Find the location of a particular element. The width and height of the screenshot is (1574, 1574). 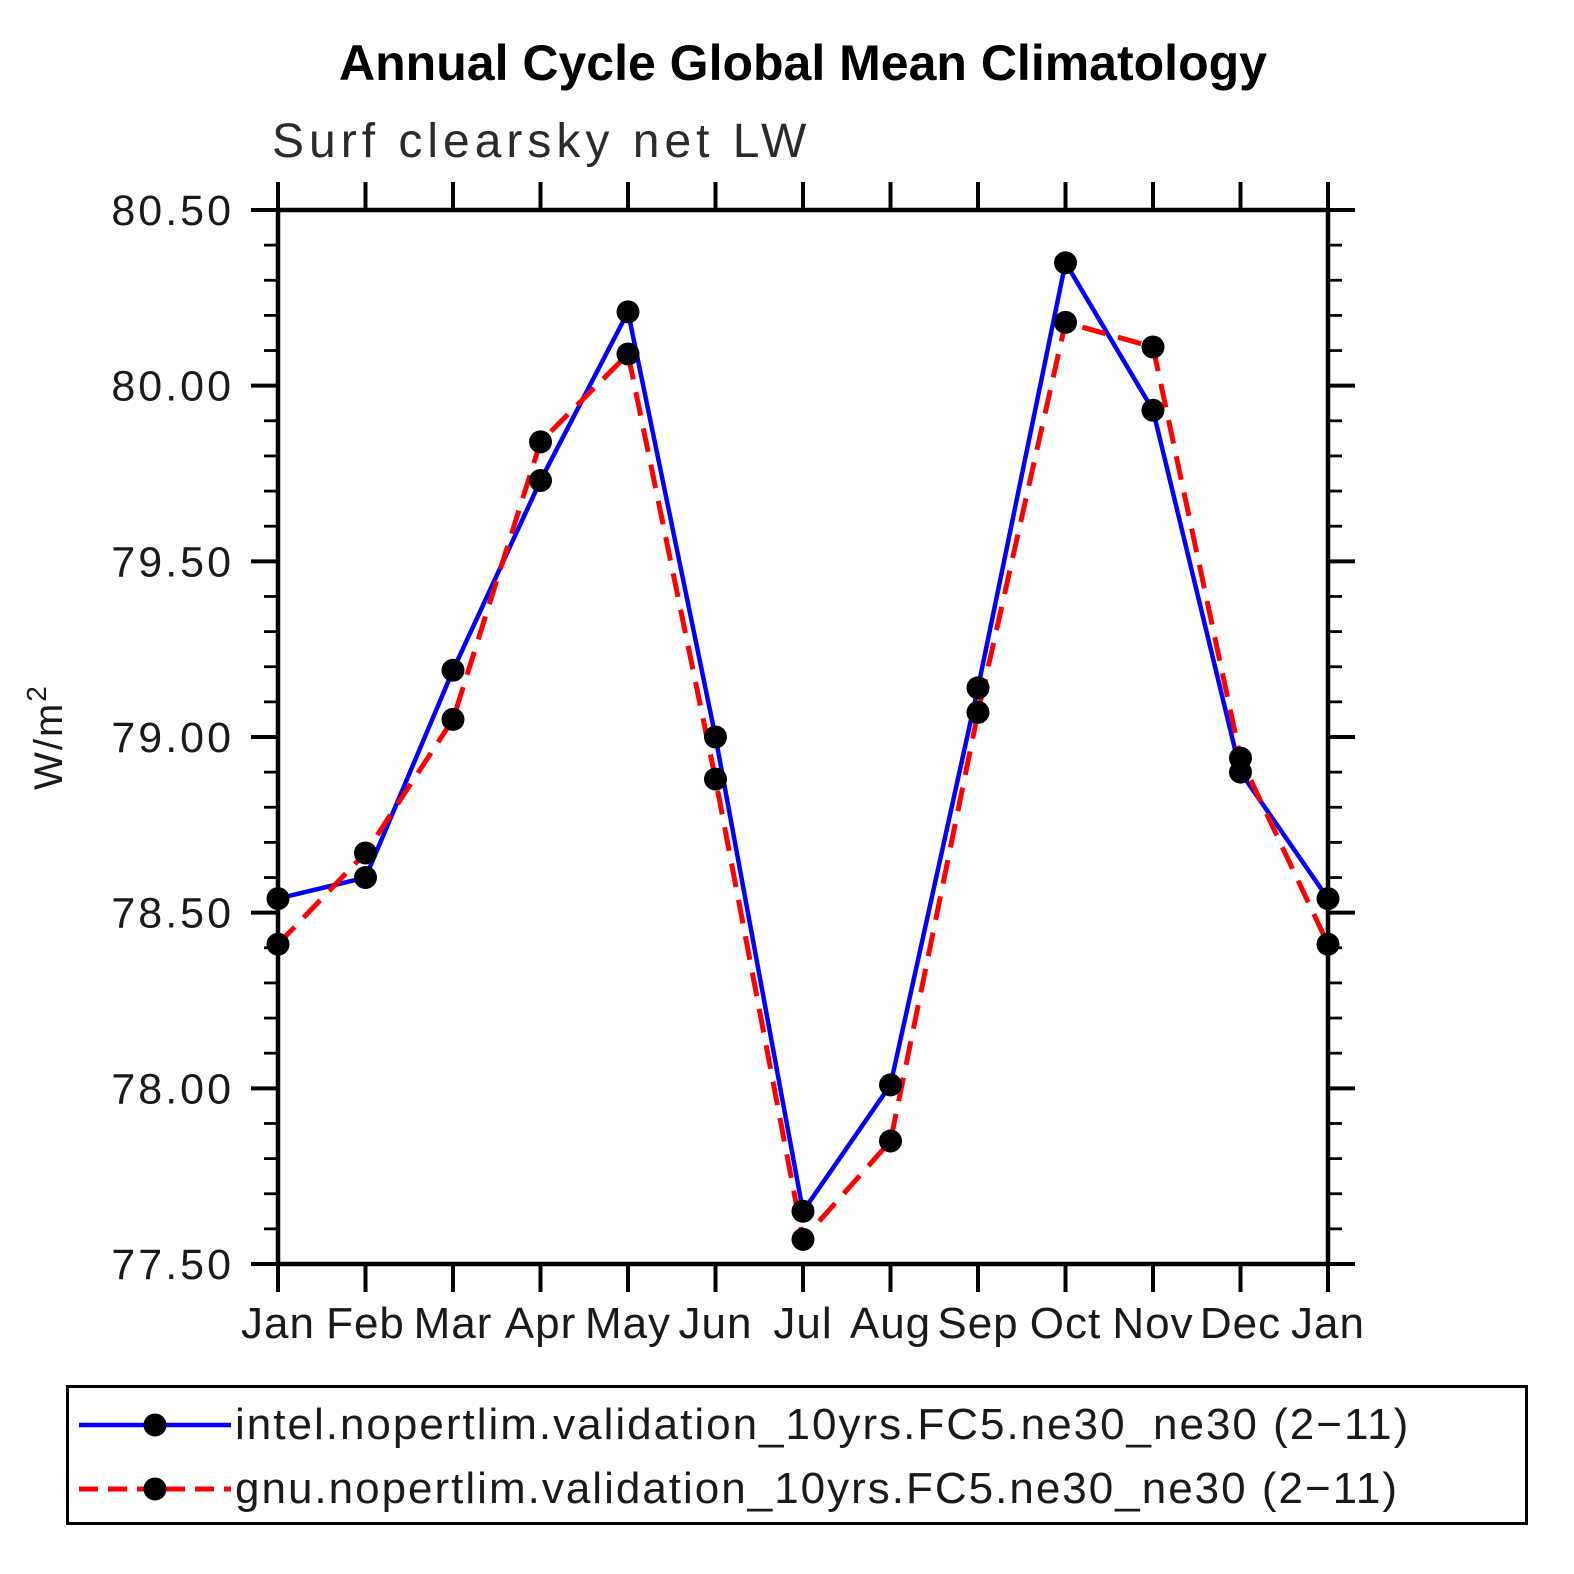

y-tick-label: 79.50 is located at coordinates (172, 562).